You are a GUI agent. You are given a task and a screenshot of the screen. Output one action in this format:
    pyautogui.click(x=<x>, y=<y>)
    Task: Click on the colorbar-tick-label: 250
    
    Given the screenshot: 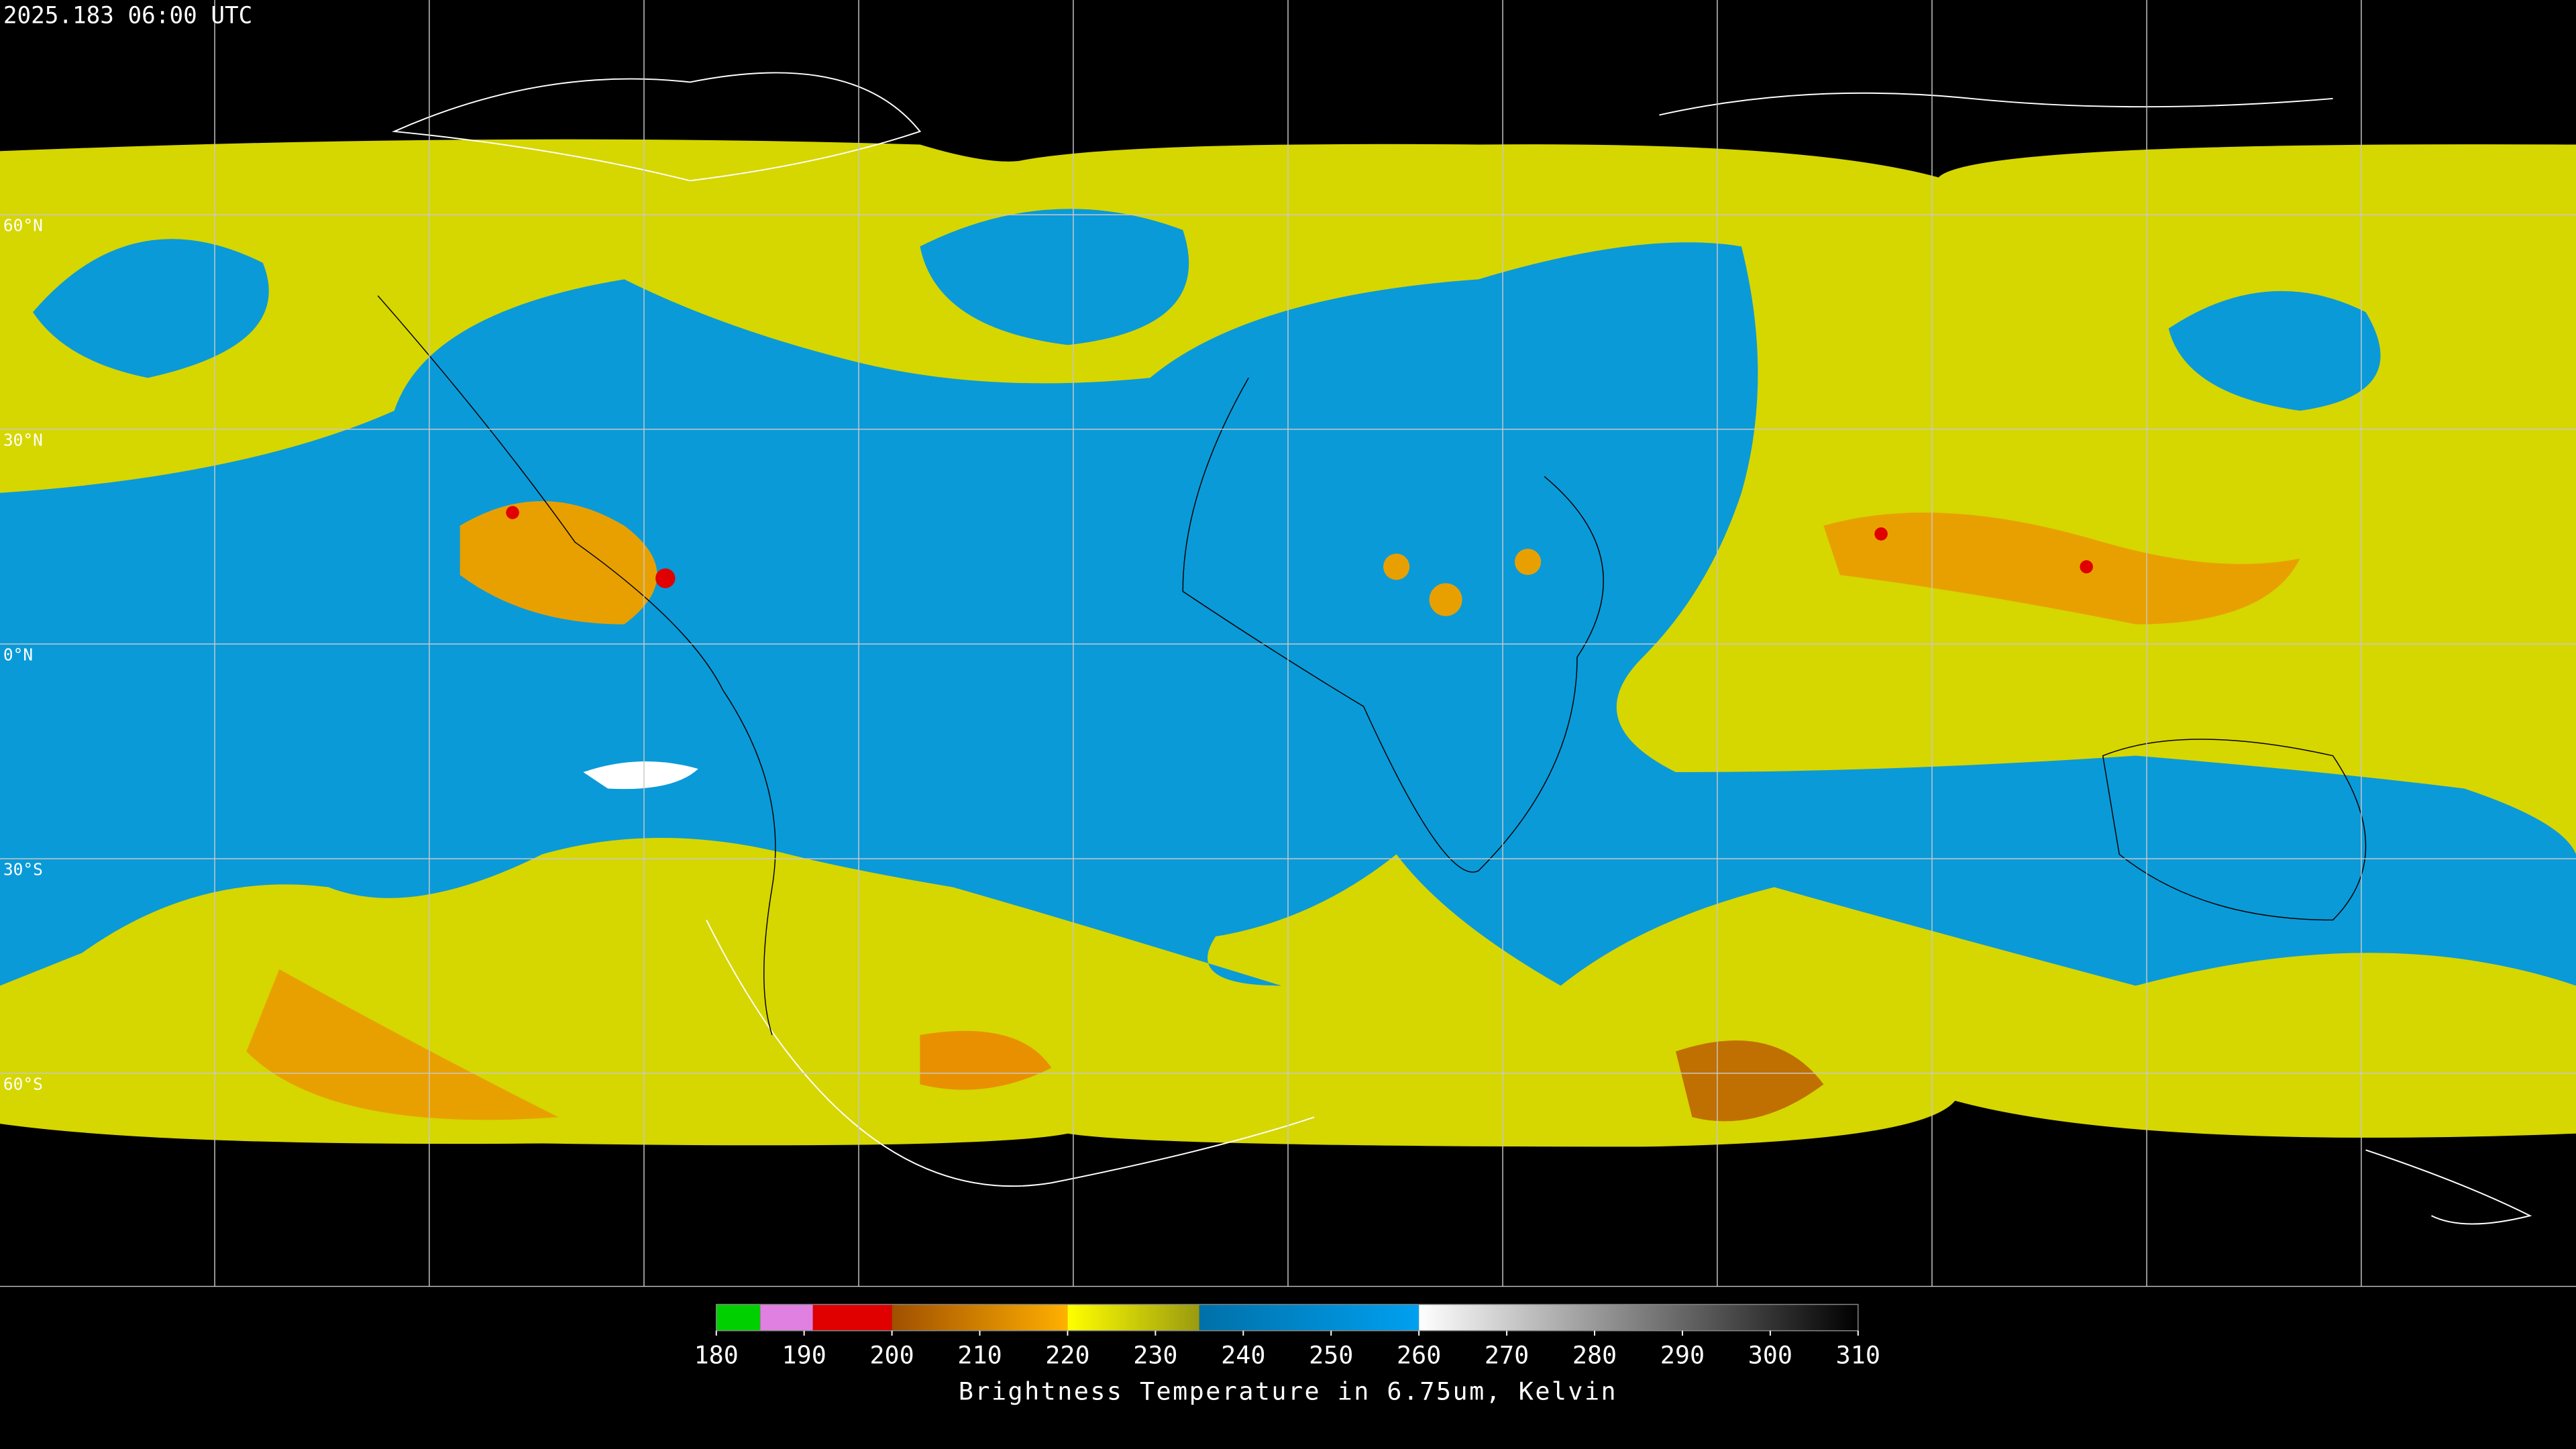 What is the action you would take?
    pyautogui.click(x=1331, y=1355)
    